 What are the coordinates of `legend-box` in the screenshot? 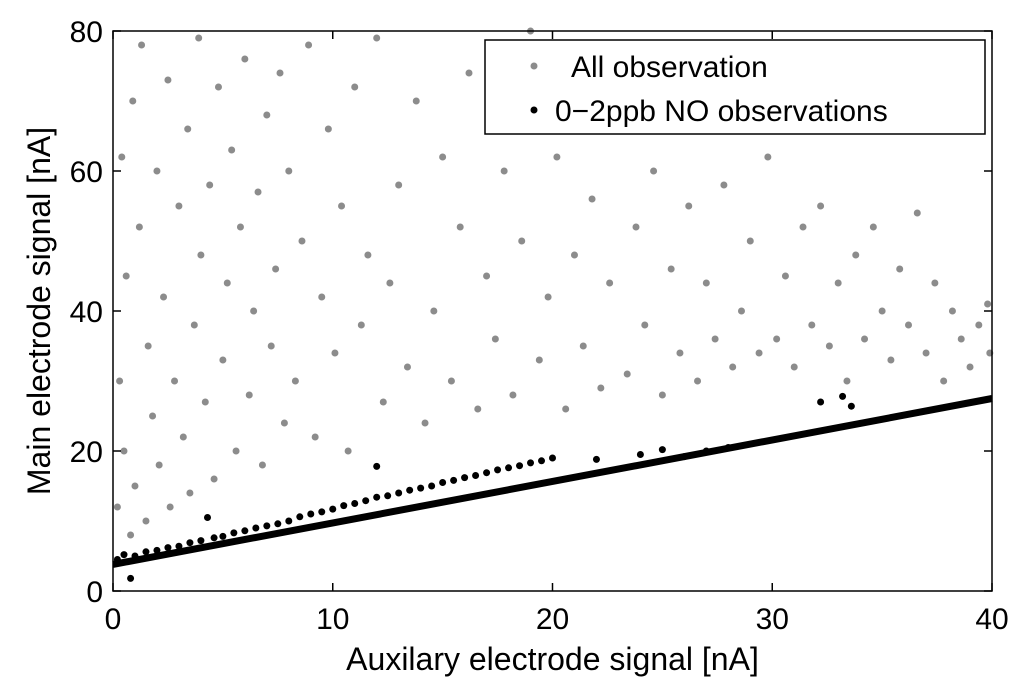 It's located at (735, 87).